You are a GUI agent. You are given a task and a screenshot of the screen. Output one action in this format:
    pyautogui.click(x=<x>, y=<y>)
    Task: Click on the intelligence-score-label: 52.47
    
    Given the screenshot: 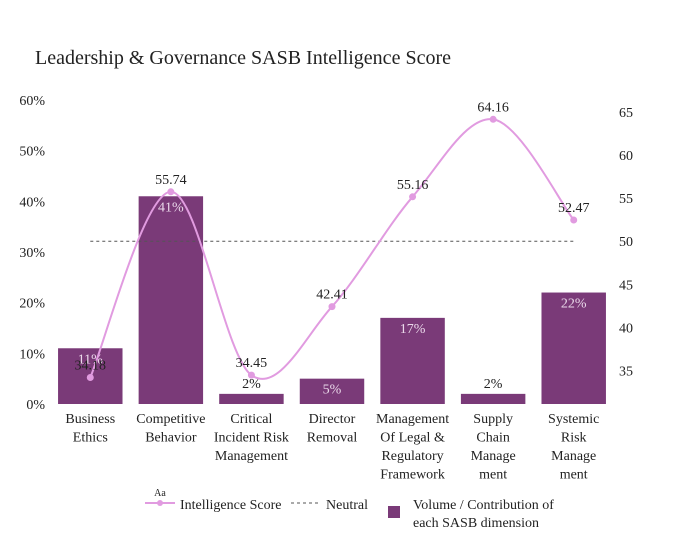 What is the action you would take?
    pyautogui.click(x=574, y=208)
    